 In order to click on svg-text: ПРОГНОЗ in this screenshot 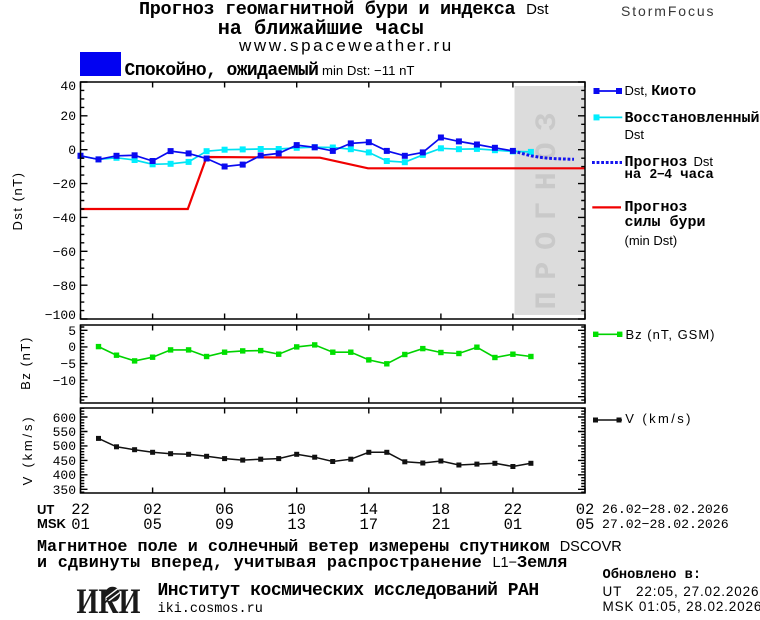, I will do `click(548, 205)`.